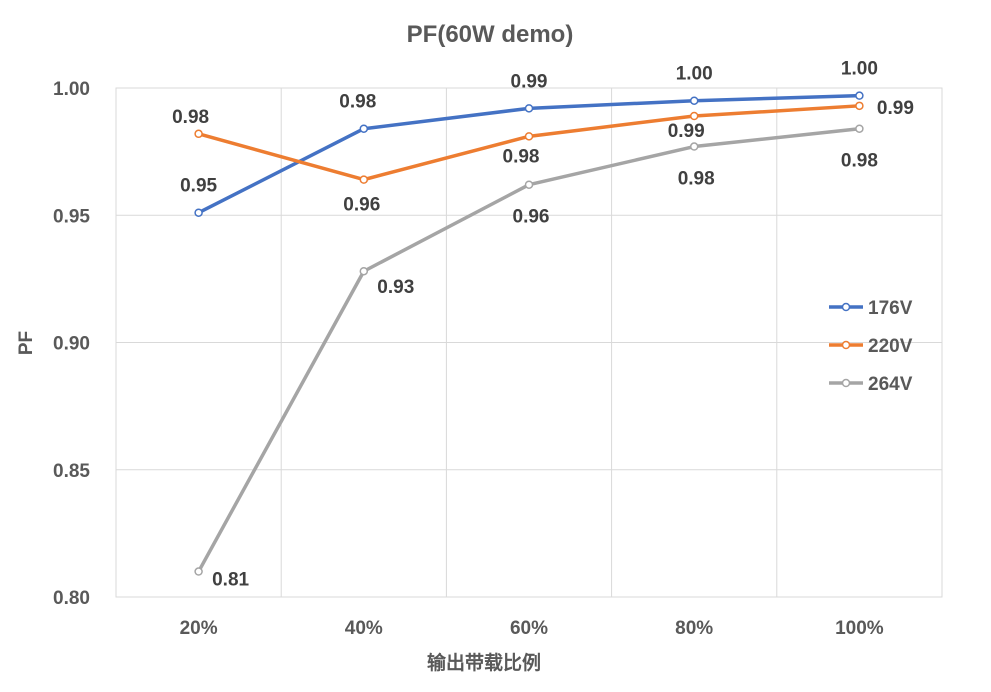  Describe the element at coordinates (395, 287) in the screenshot. I see `data-label: 0.93` at that location.